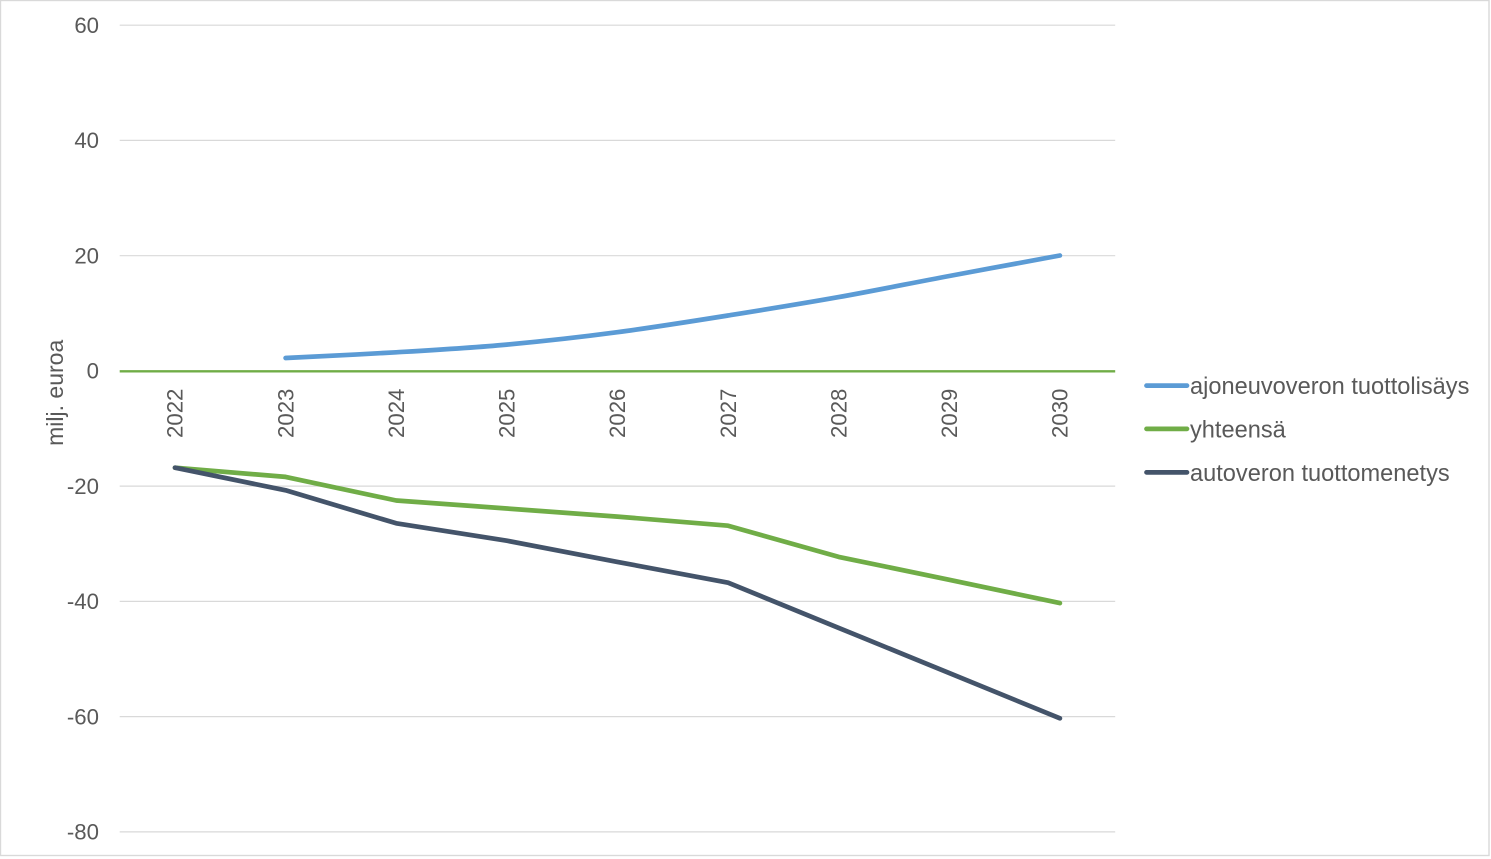 The image size is (1491, 859). Describe the element at coordinates (175, 413) in the screenshot. I see `svg-text: 2022` at that location.